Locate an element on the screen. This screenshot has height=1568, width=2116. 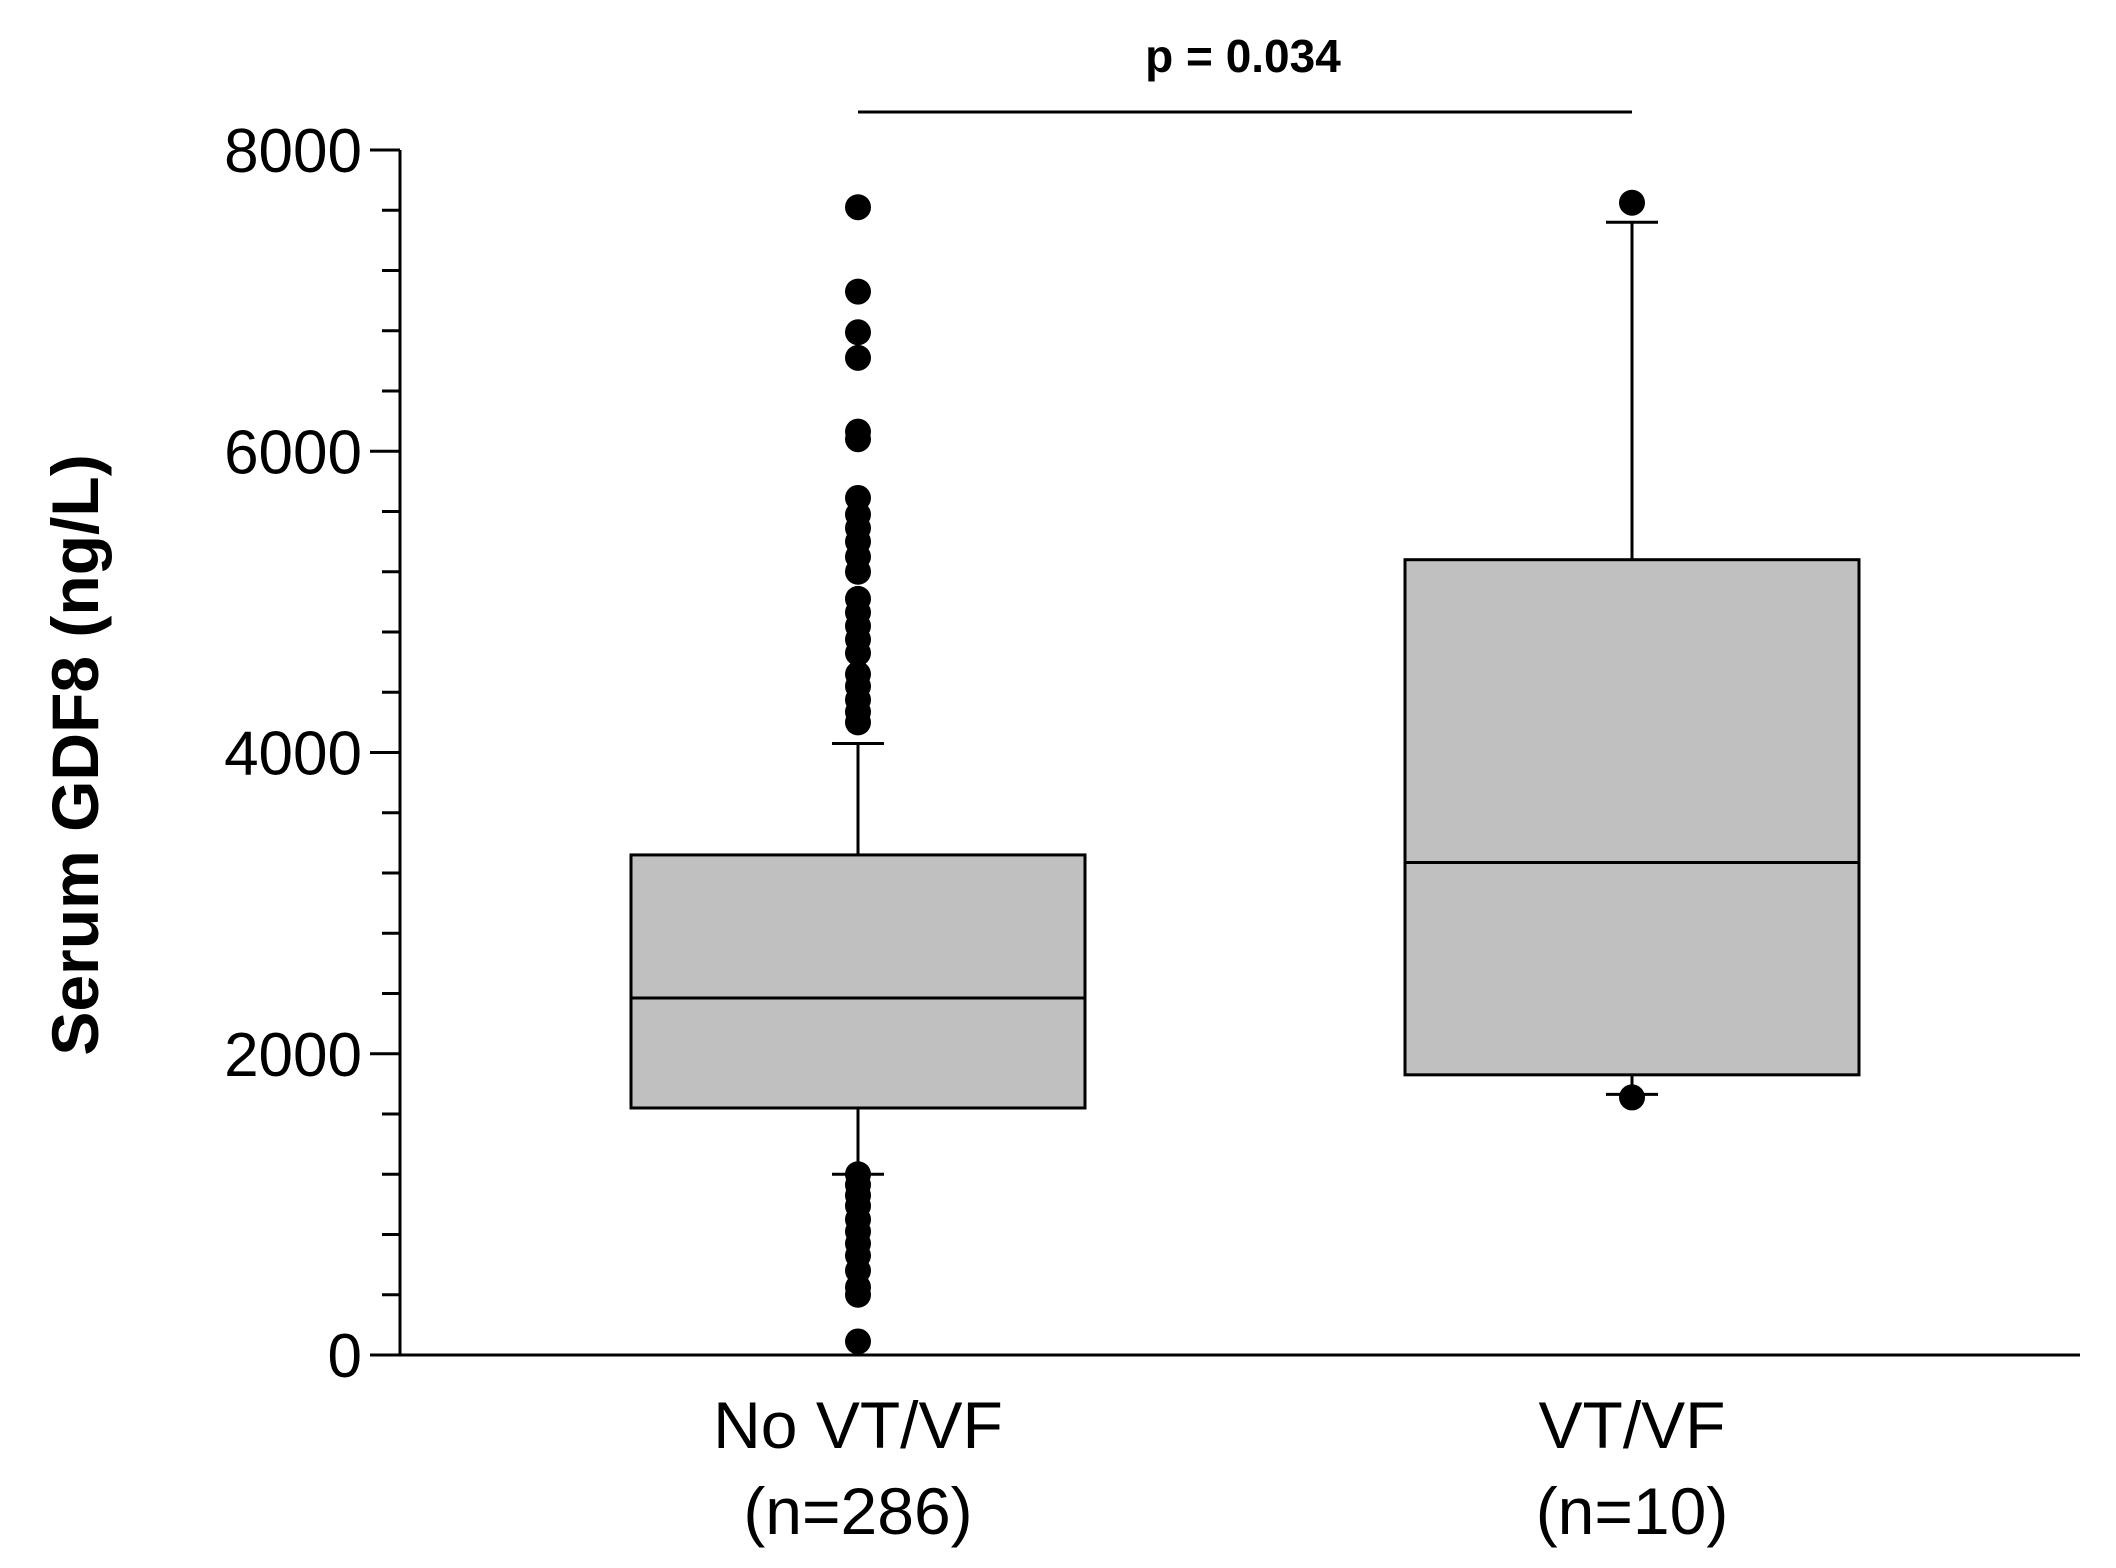
y-axis-label: Serum GDF8 (ng/L) is located at coordinates (75, 754).